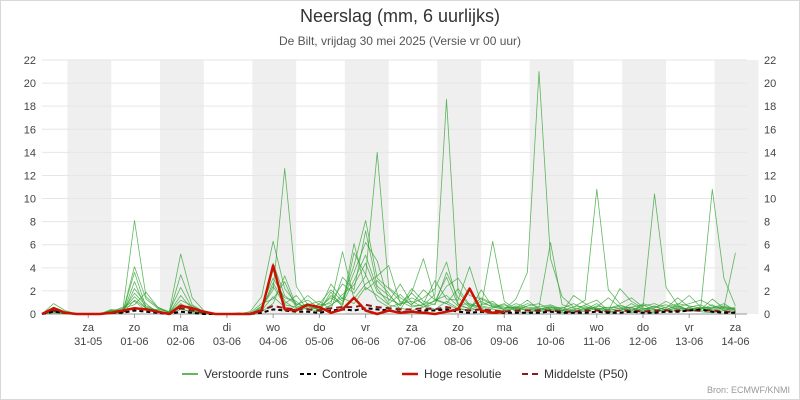 The image size is (800, 400). What do you see at coordinates (748, 390) in the screenshot?
I see `source-credit: Bron: ECMWF/KNMI` at bounding box center [748, 390].